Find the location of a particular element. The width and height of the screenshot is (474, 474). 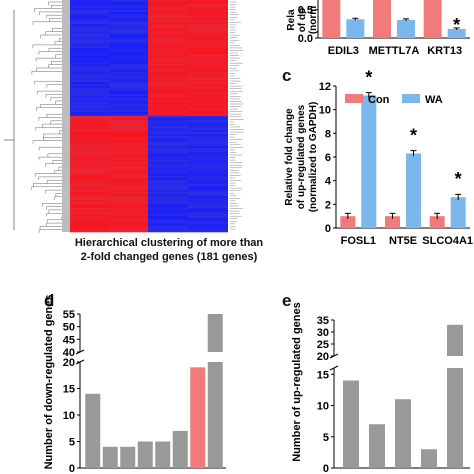

y-tick-label: 0 is located at coordinates (72, 468).